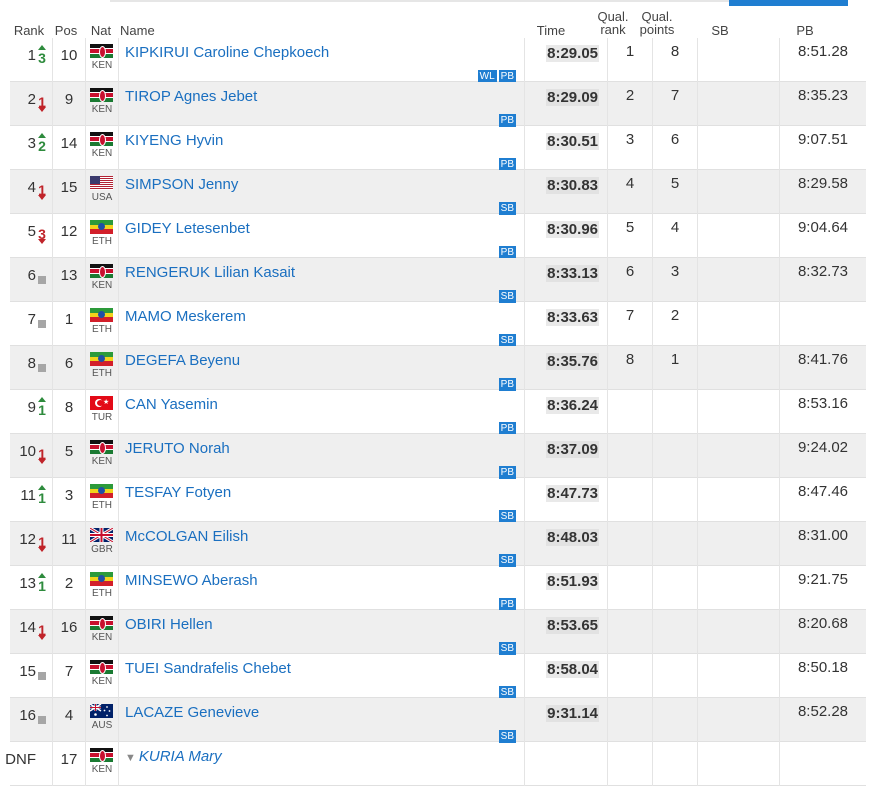 The width and height of the screenshot is (873, 786). What do you see at coordinates (675, 147) in the screenshot?
I see `qual-points-cell: 6` at bounding box center [675, 147].